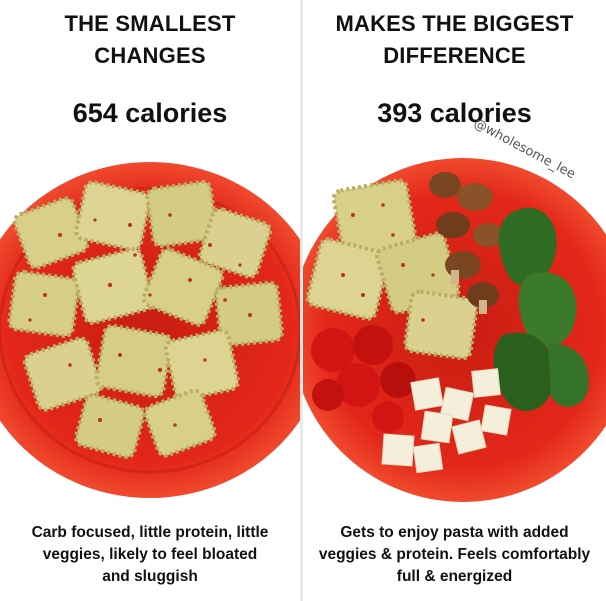 The image size is (606, 601). I want to click on right-caption-line-1: Gets to enjoy pasta with added, so click(454, 532).